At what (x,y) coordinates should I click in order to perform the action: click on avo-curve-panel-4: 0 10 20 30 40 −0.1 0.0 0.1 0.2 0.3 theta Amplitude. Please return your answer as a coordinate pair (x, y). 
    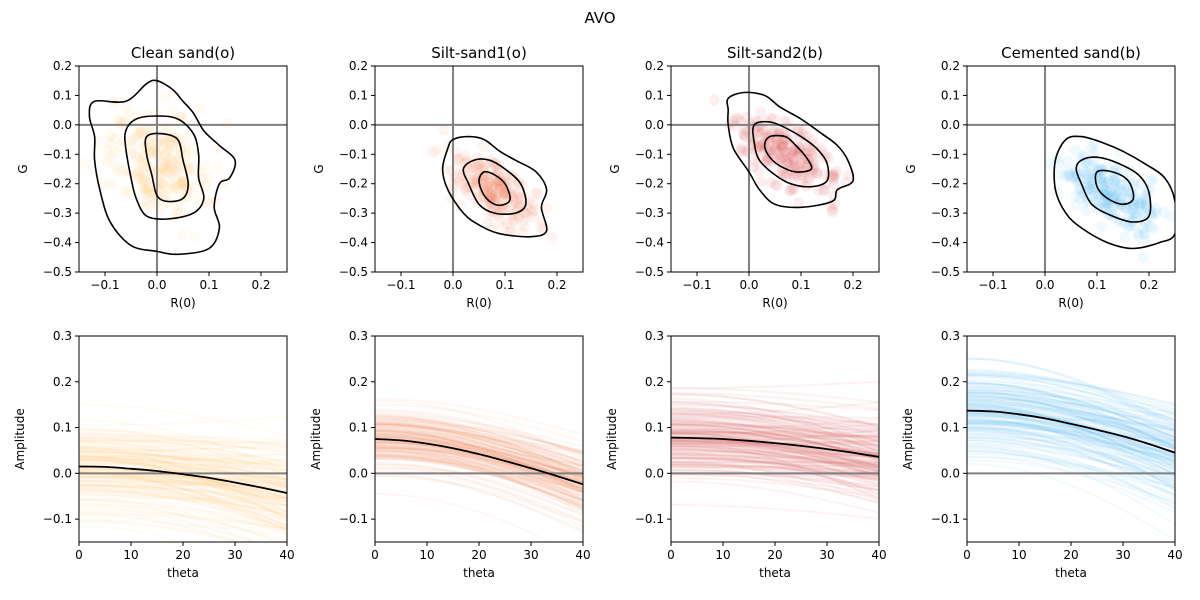
    Looking at the image, I should click on (1042, 454).